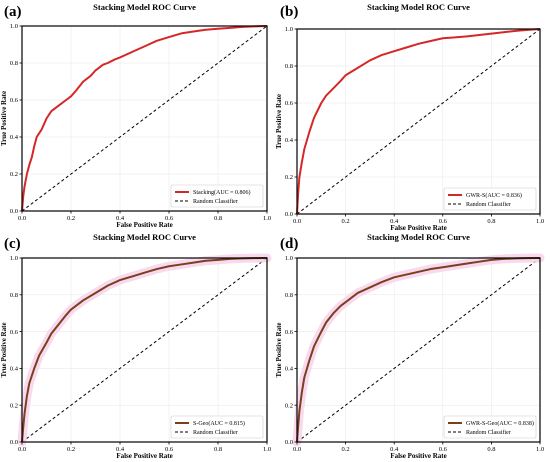  Describe the element at coordinates (289, 244) in the screenshot. I see `panel-label: (d)` at that location.